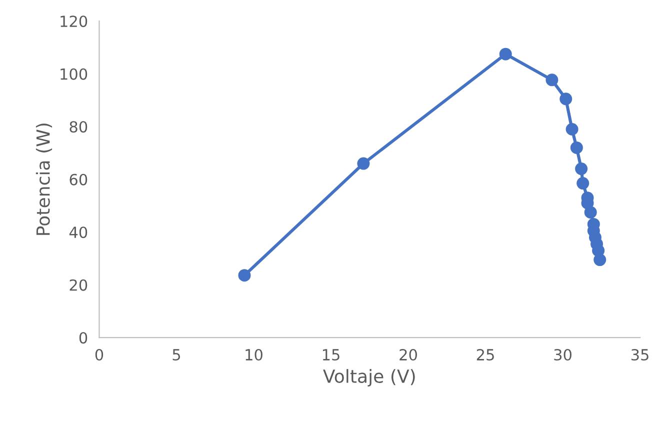  I want to click on x-tick-label: 35, so click(639, 354).